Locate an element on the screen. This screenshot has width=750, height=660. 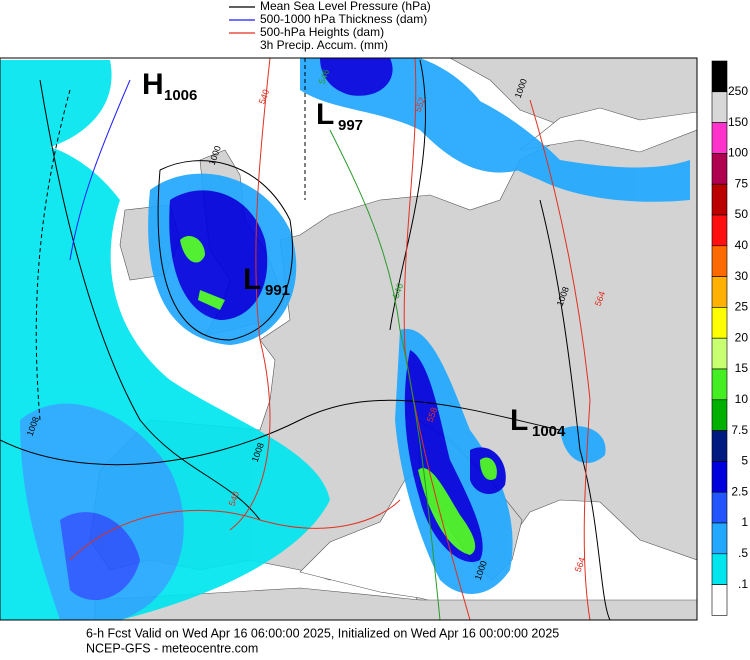
colorbar-label: 250 is located at coordinates (738, 91).